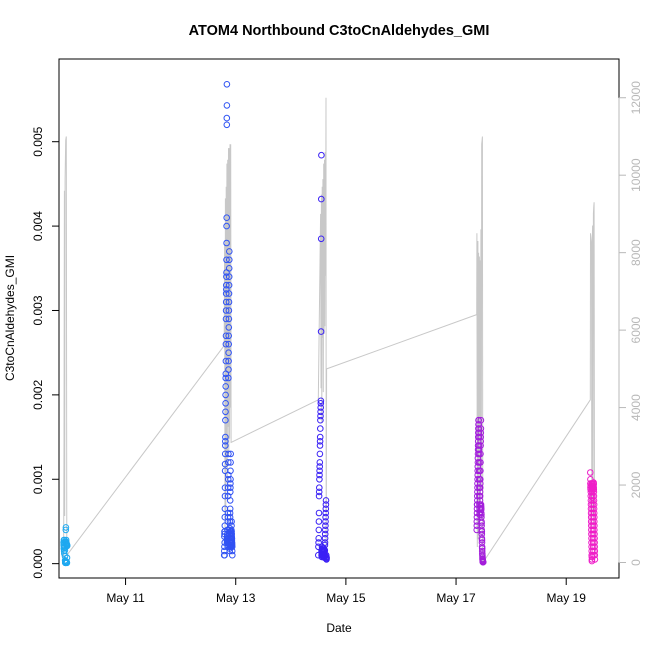 This screenshot has height=650, width=650. I want to click on right-axis: 0 2000 4000 6000 8000 10000 12000, so click(630, 323).